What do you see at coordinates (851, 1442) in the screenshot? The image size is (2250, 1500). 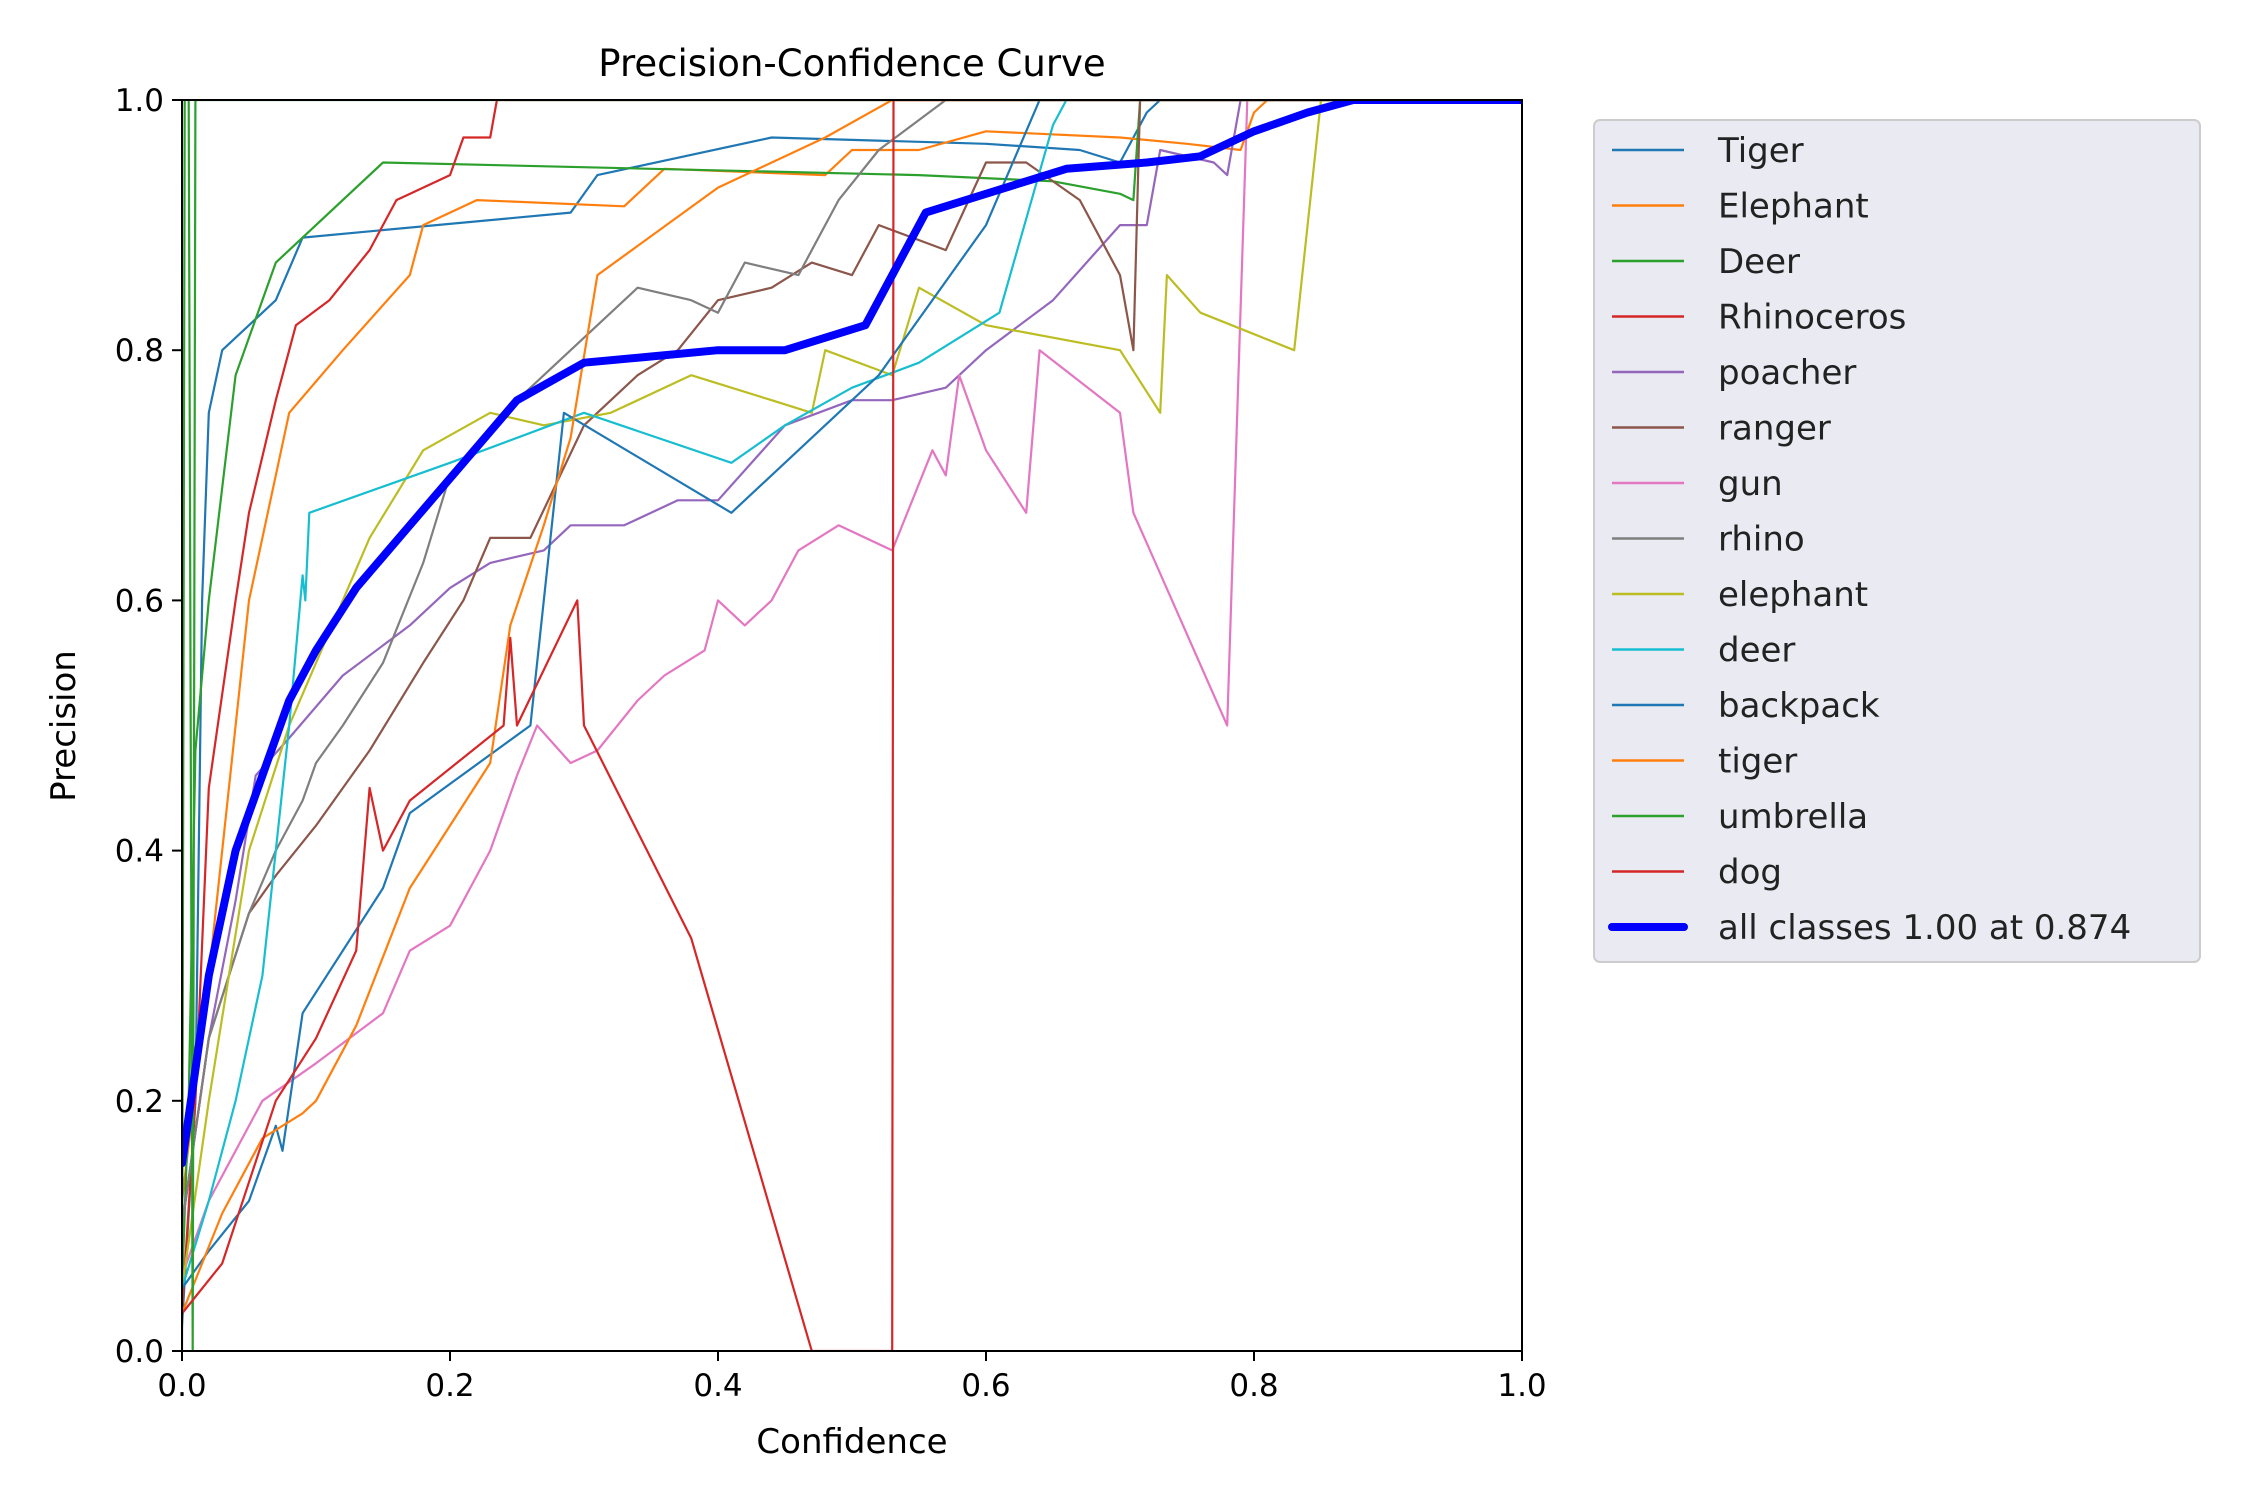 I see `x-axis-title: Confidence` at bounding box center [851, 1442].